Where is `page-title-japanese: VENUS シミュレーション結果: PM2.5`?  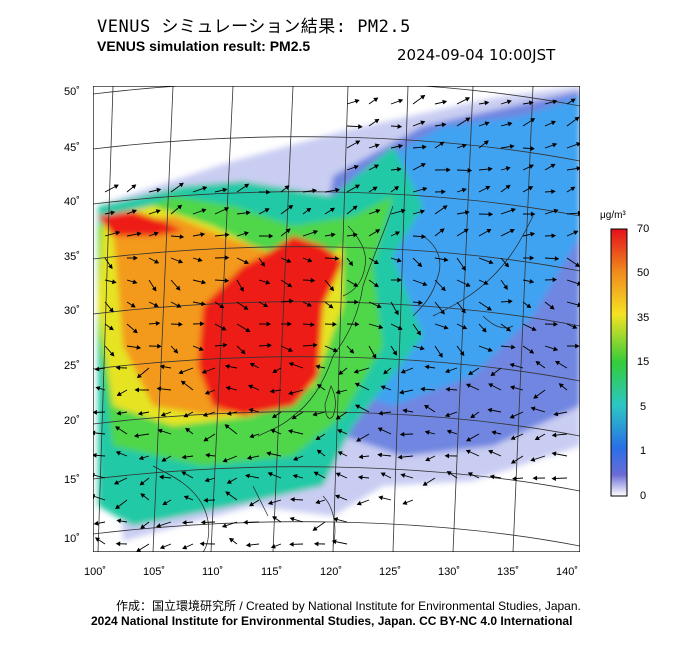 page-title-japanese: VENUS シミュレーション結果: PM2.5 is located at coordinates (254, 27).